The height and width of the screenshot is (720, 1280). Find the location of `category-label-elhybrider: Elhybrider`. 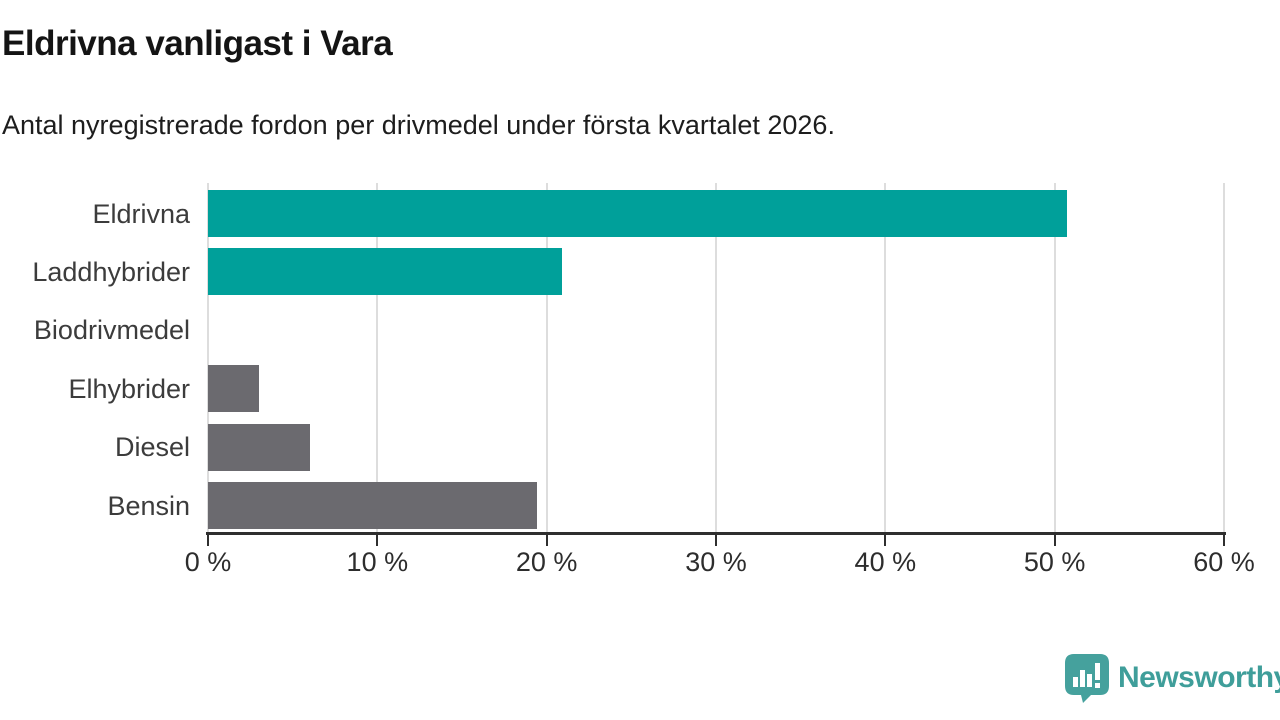

category-label-elhybrider: Elhybrider is located at coordinates (129, 388).